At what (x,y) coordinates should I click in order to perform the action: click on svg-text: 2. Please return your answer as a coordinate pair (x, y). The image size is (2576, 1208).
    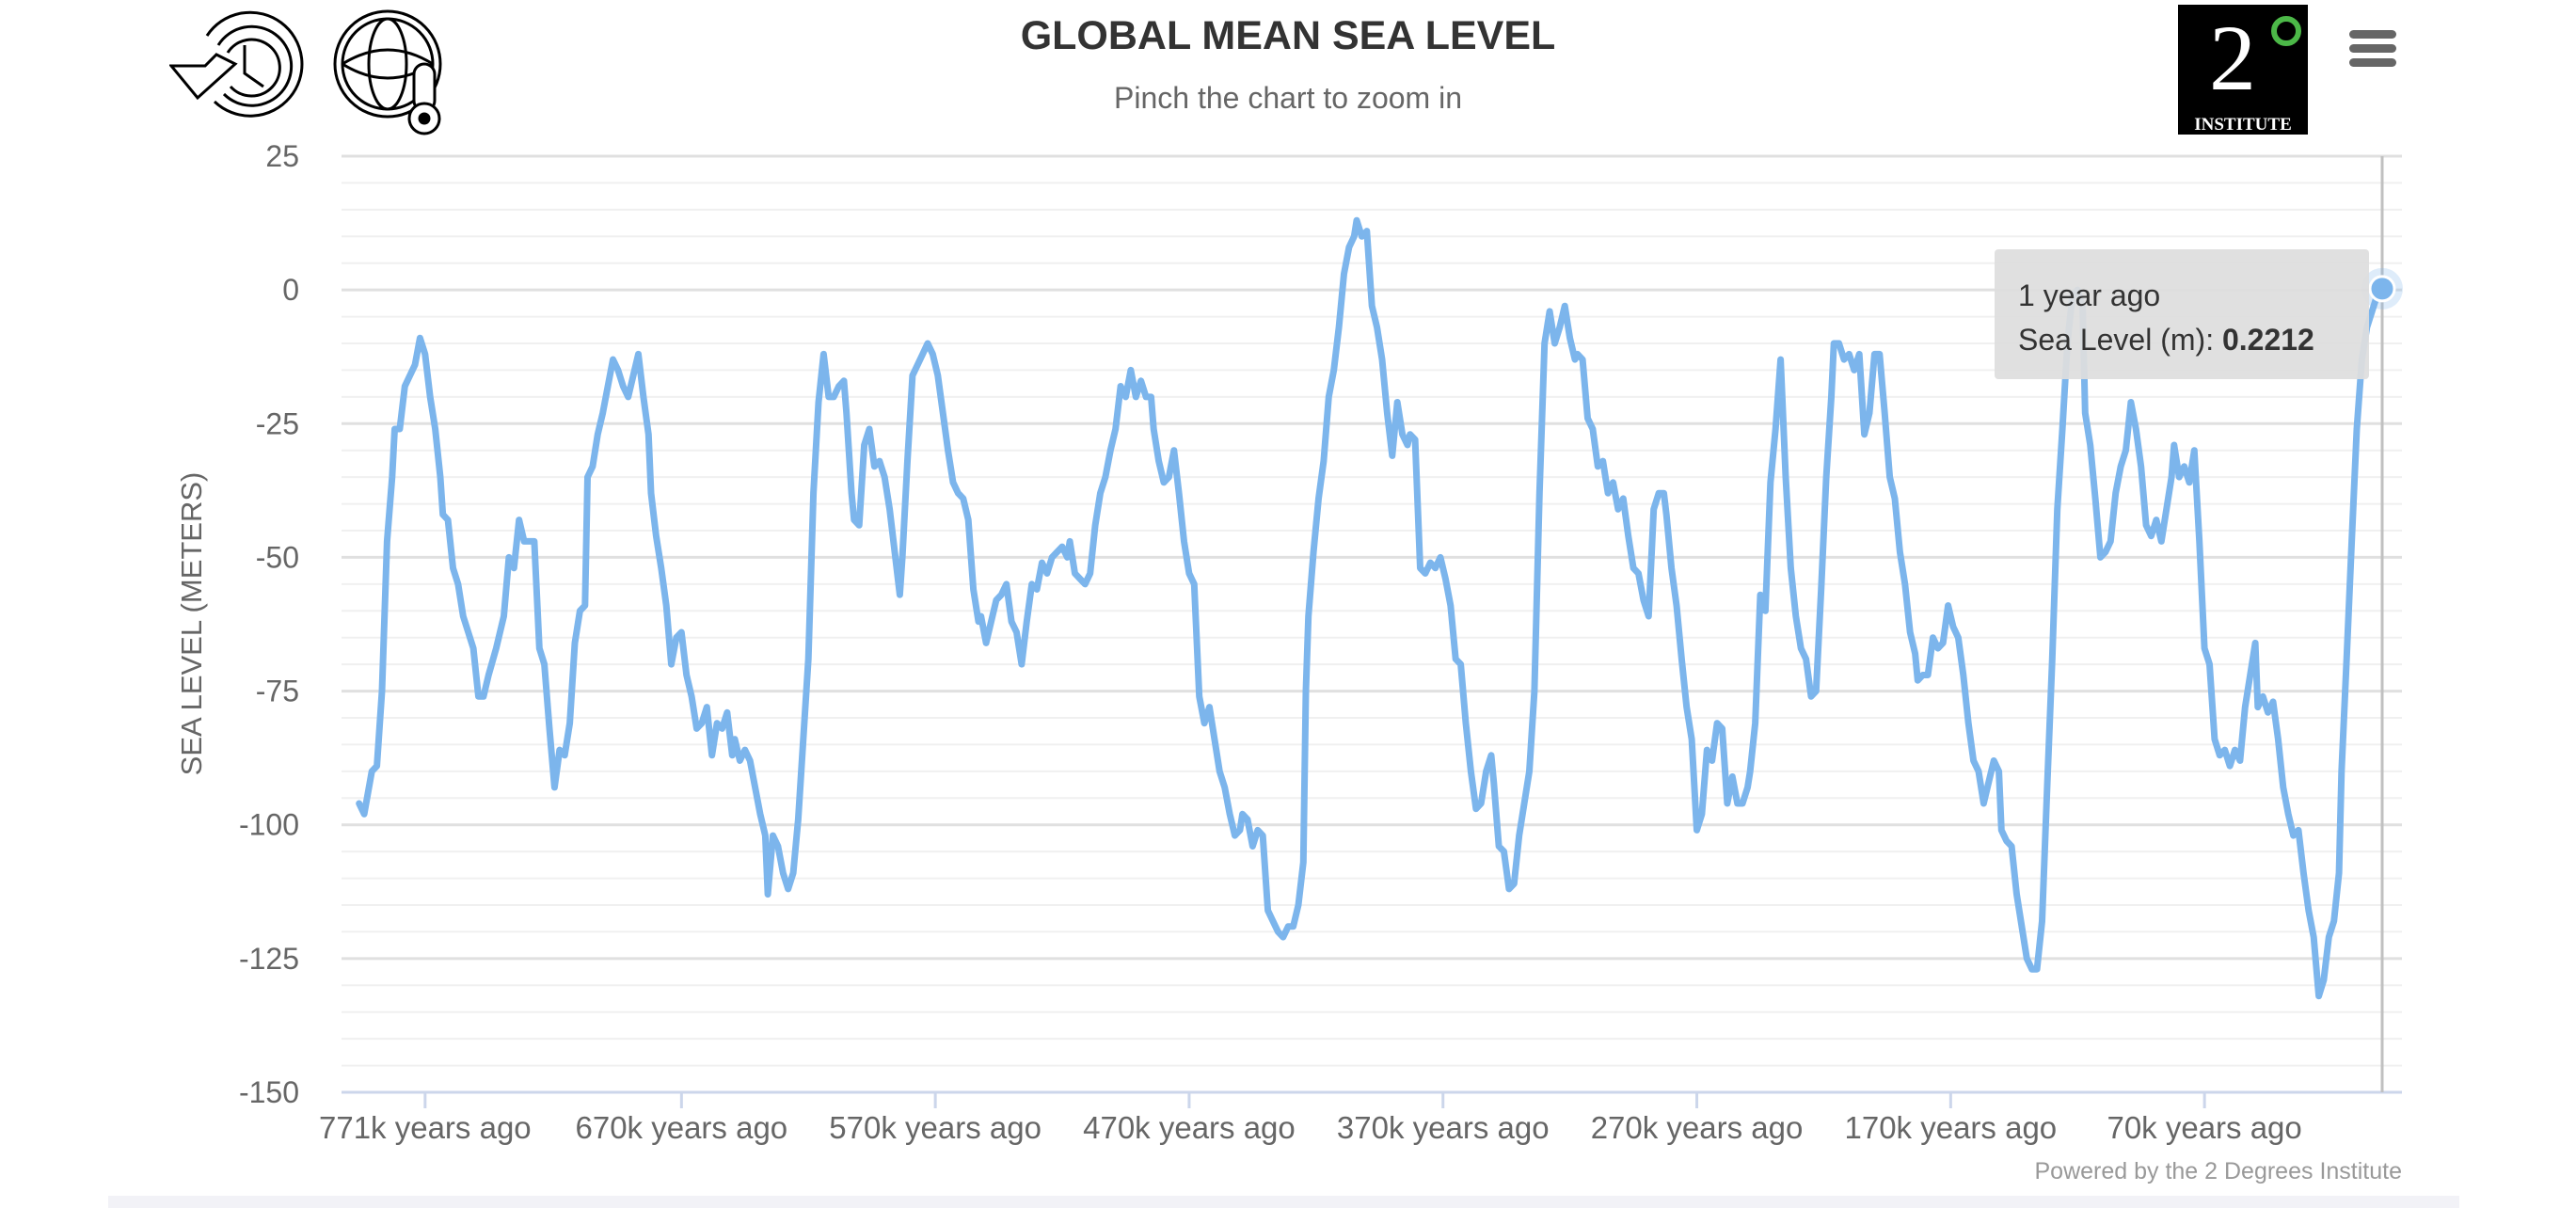
    Looking at the image, I should click on (2232, 58).